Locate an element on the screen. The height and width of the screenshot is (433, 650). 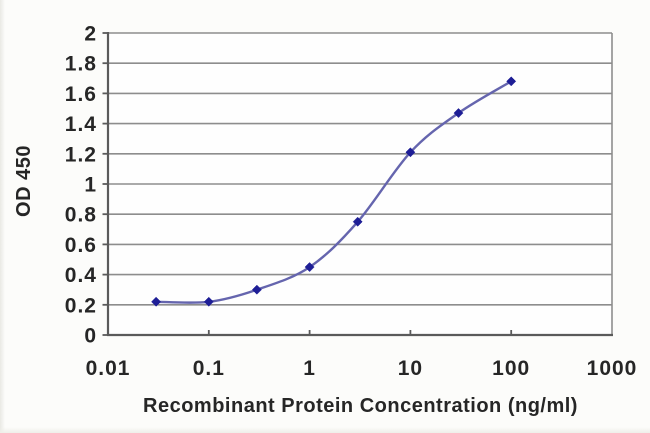
y-tick-label: 0.8 is located at coordinates (81, 215).